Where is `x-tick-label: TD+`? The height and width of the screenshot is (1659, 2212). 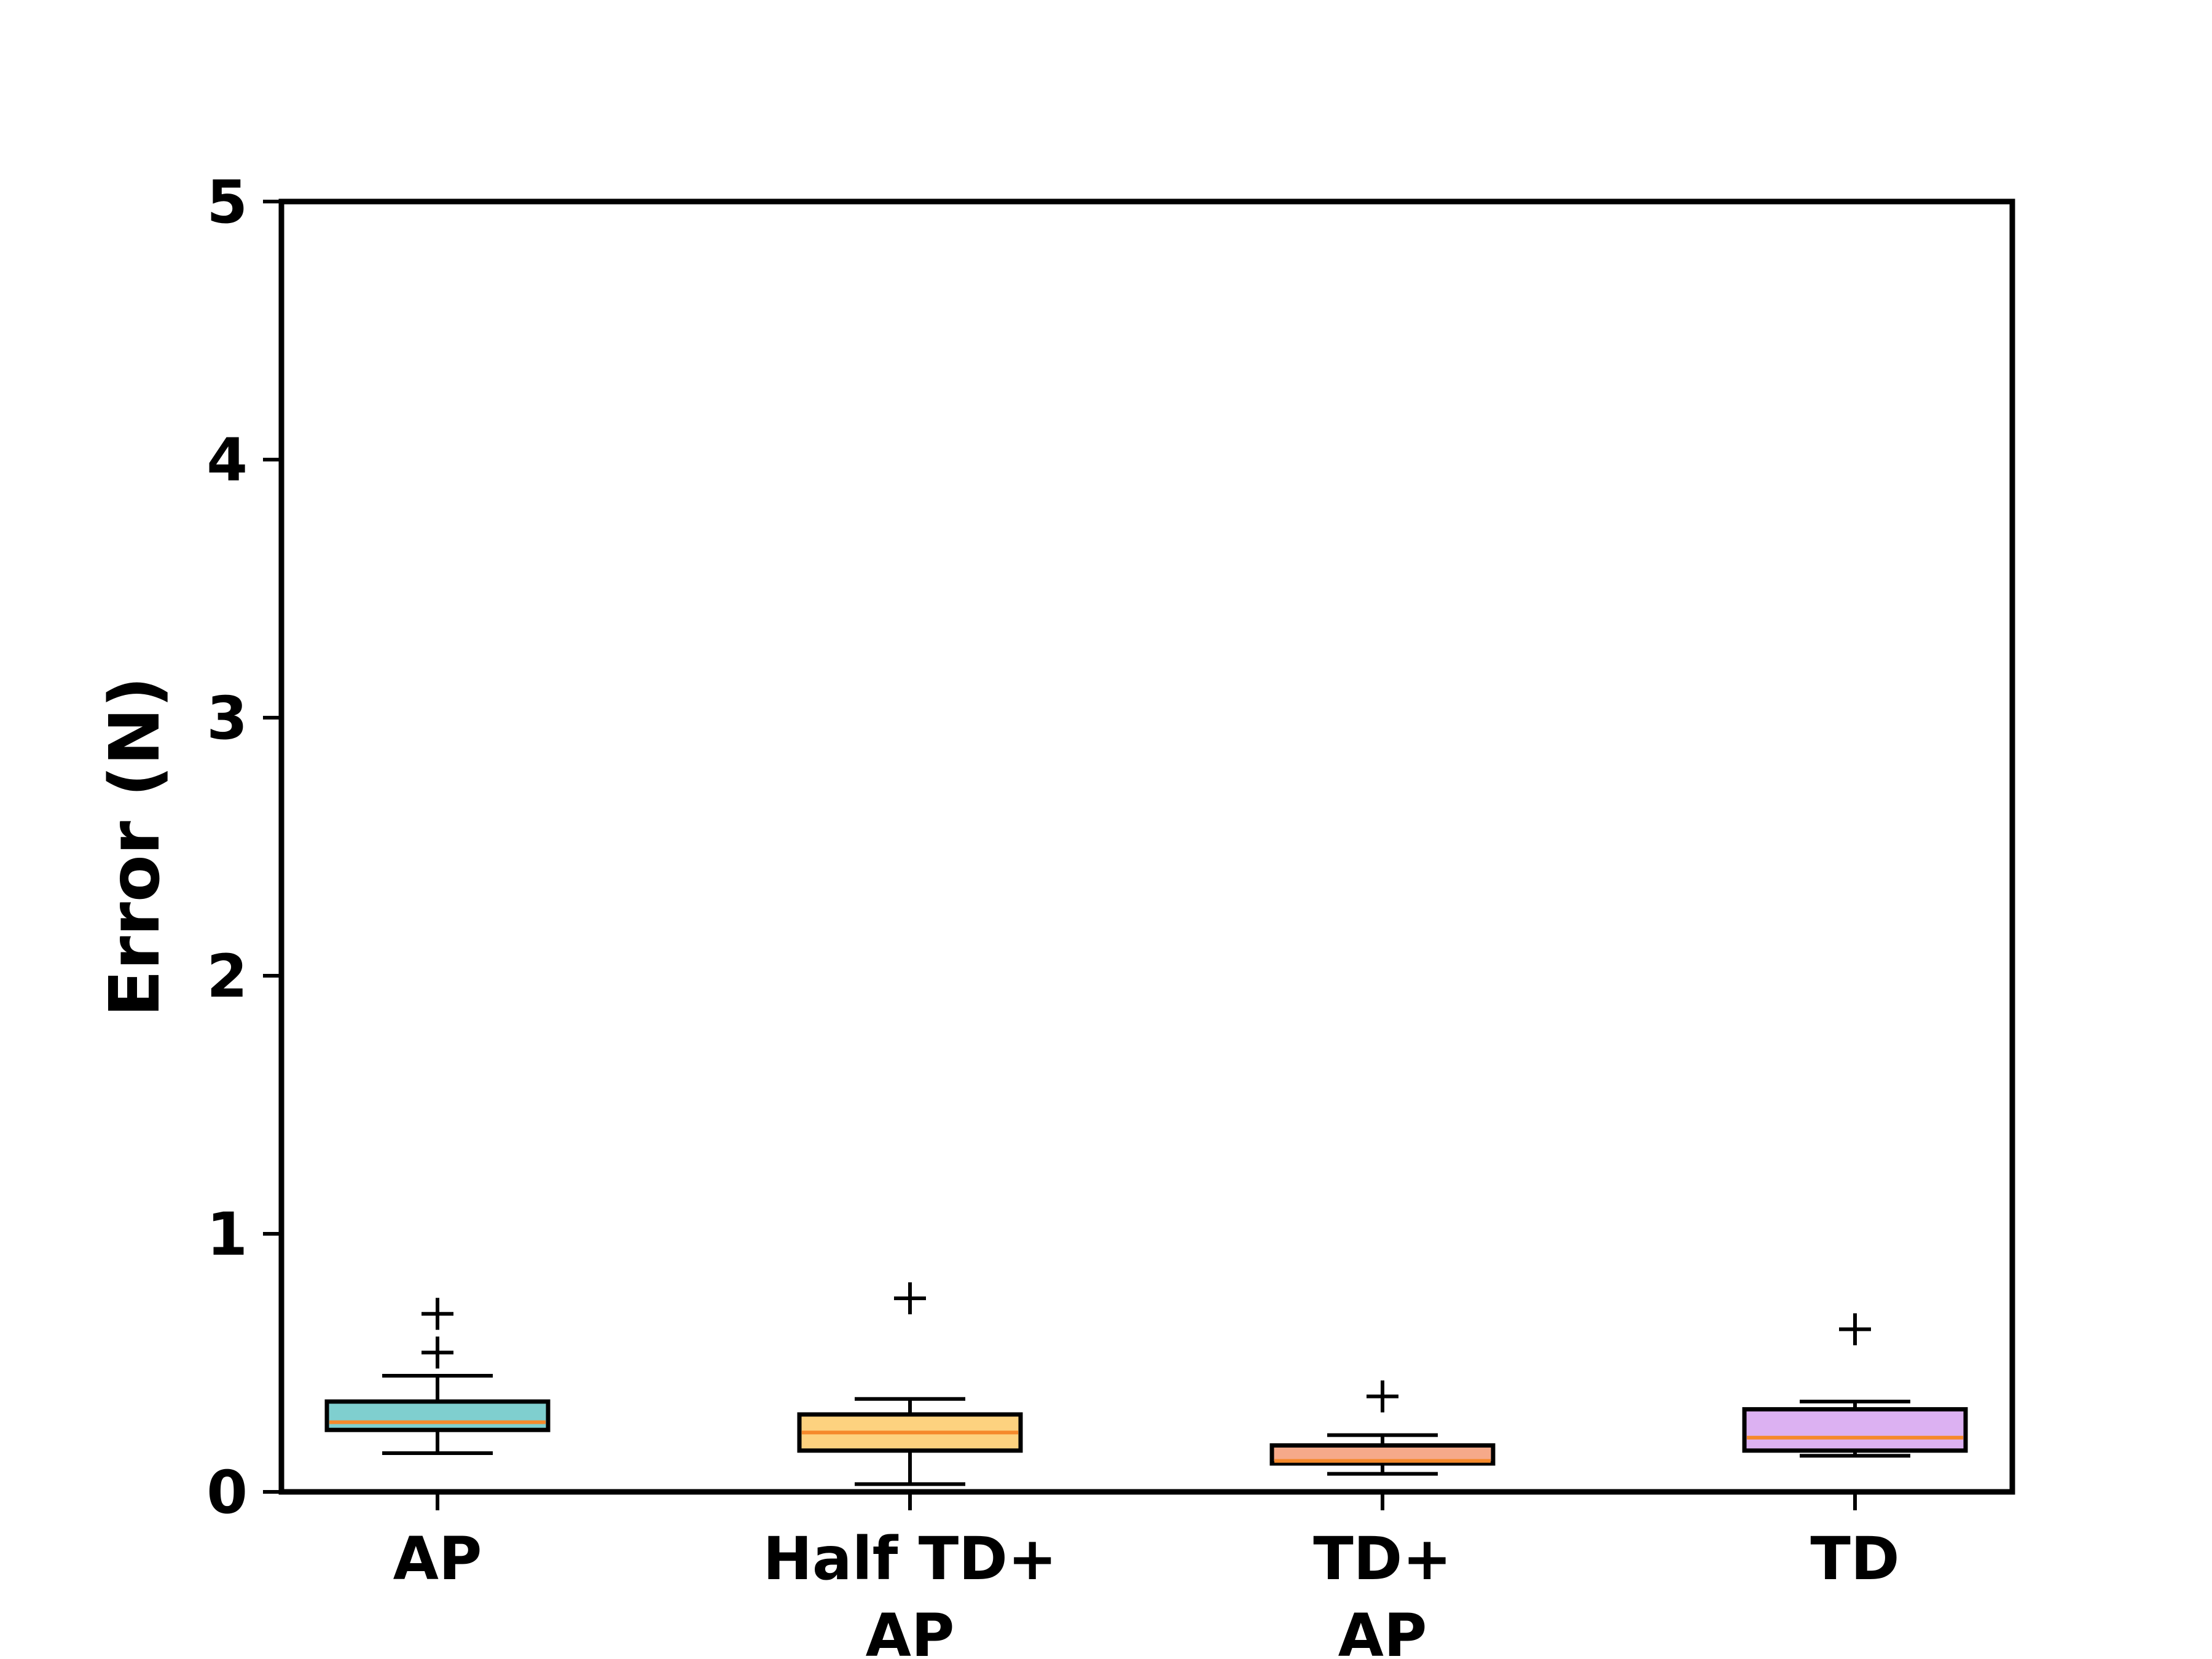
x-tick-label: TD+ is located at coordinates (1382, 1558).